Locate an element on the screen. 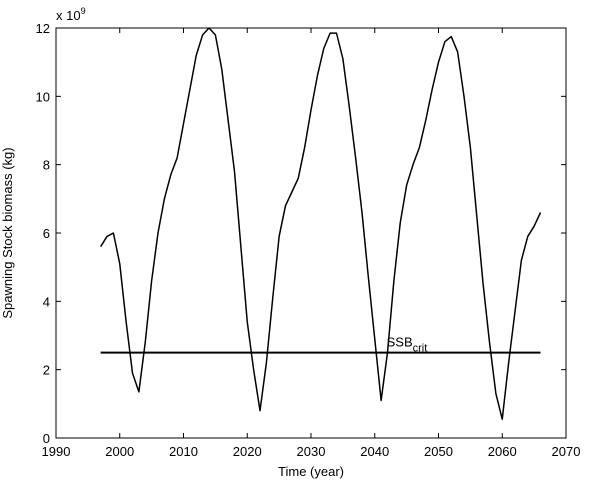  x-tick-label: 2040 is located at coordinates (374, 451).